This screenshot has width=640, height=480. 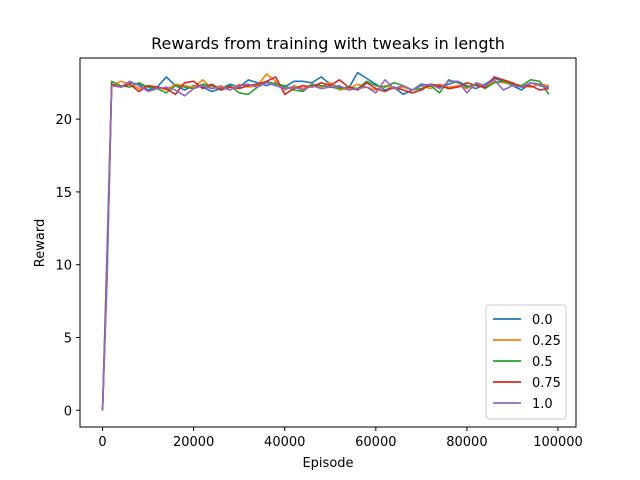 I want to click on y-tick-label-3: 15, so click(x=63, y=193).